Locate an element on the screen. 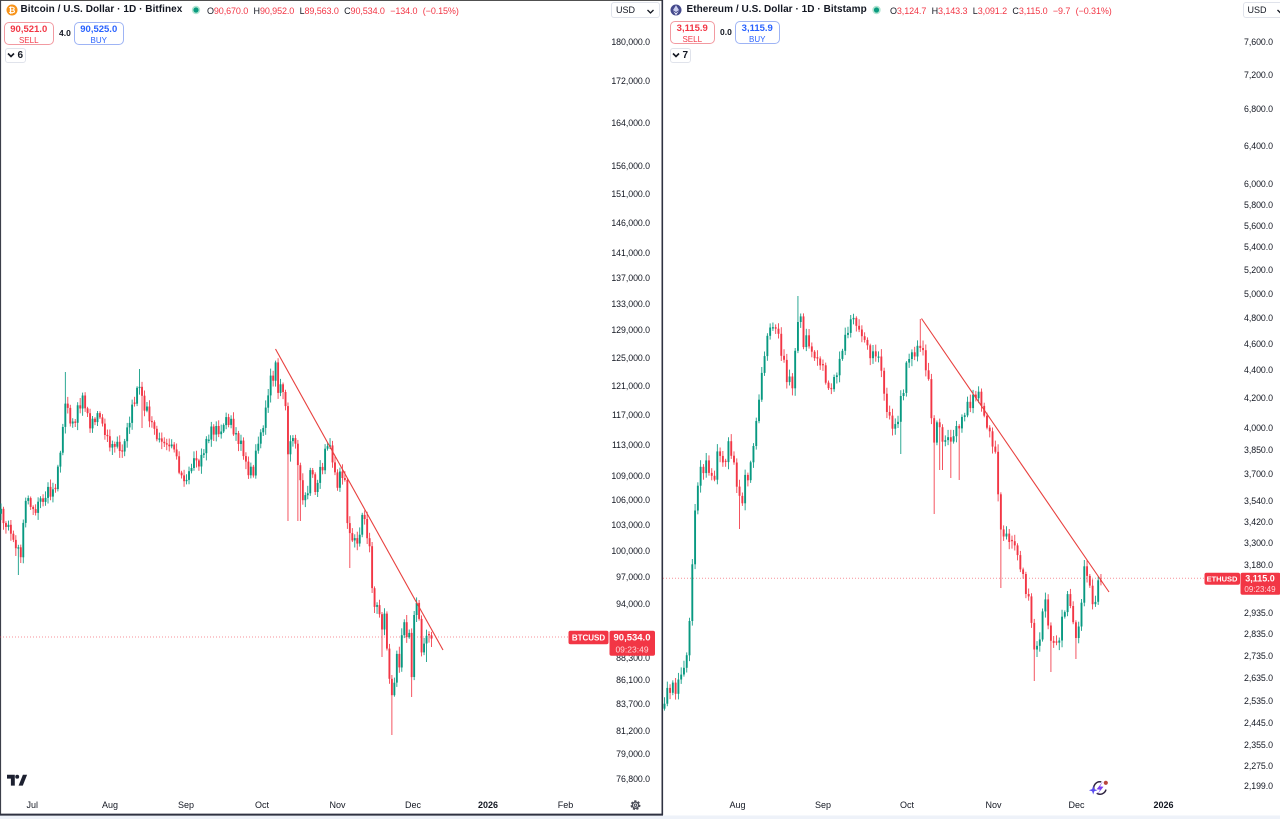 This screenshot has height=819, width=1280. svg-text: ETHUSD is located at coordinates (1222, 579).